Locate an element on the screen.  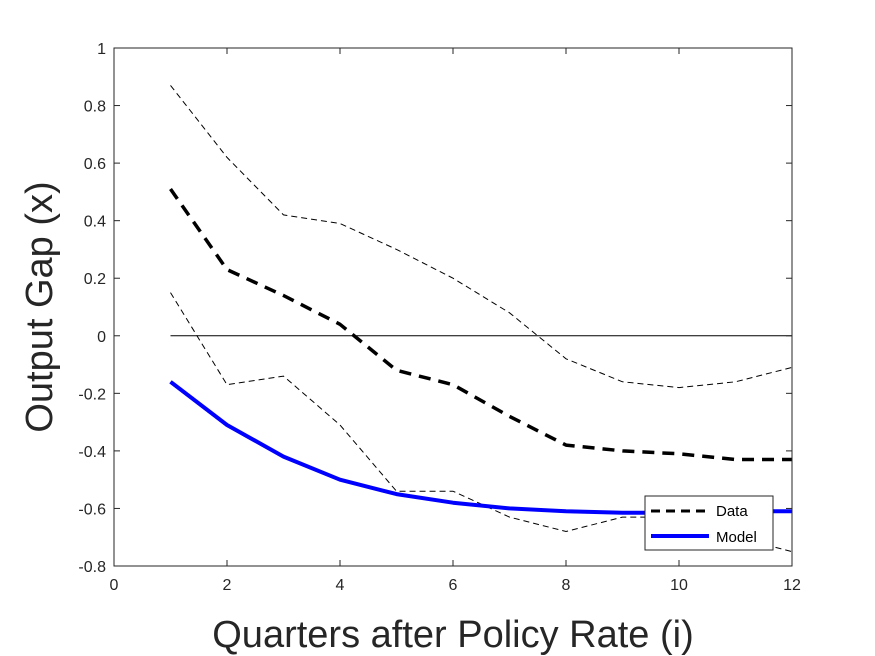
legend-label-model: Model is located at coordinates (736, 537).